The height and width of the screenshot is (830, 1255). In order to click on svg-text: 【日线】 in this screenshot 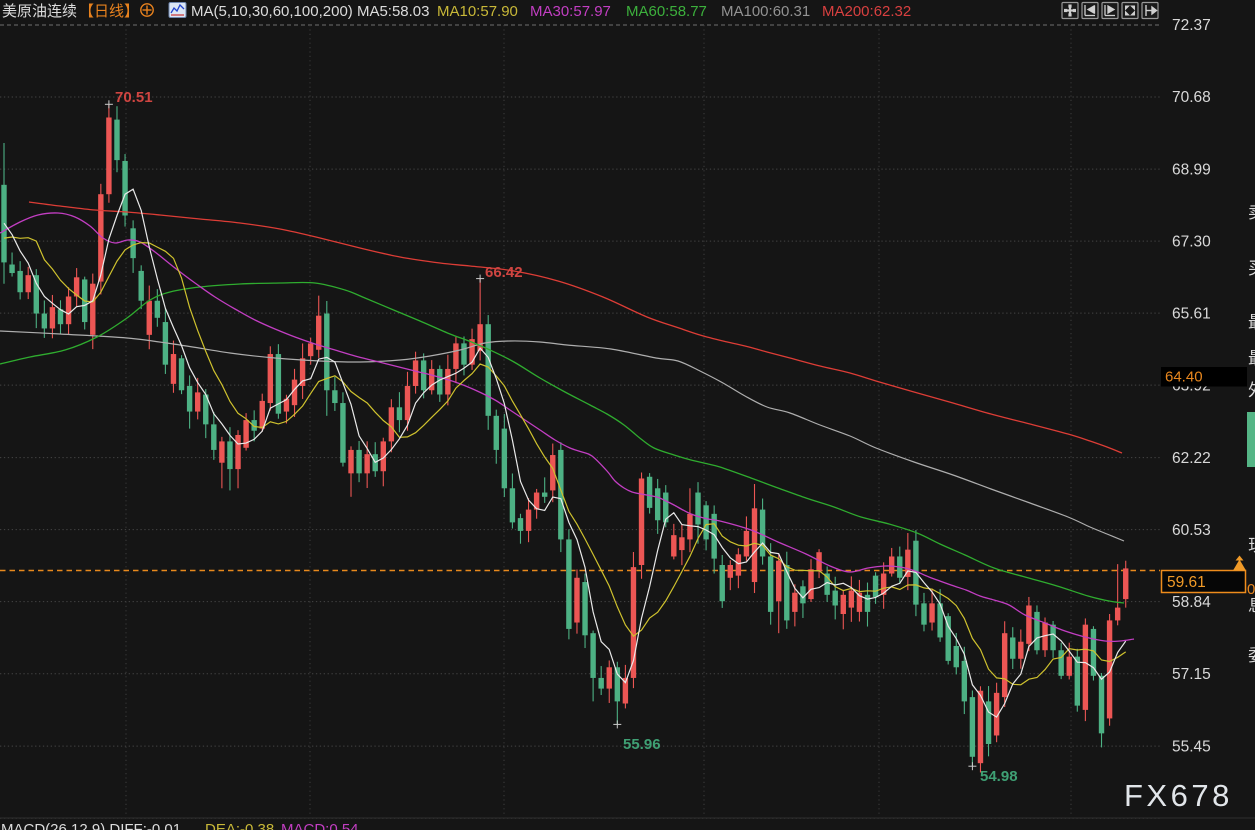, I will do `click(109, 11)`.